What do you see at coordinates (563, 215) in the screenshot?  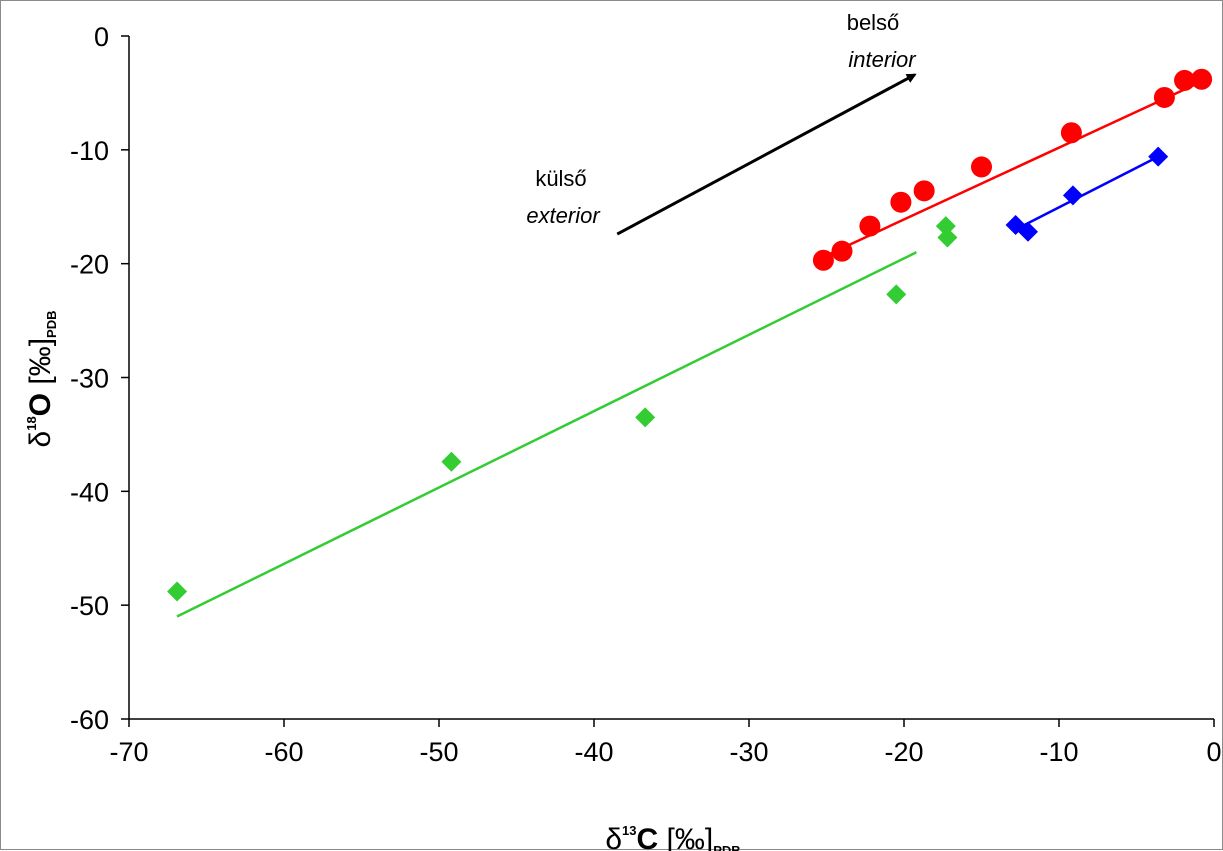 I see `annotation-exterior-en: exterior` at bounding box center [563, 215].